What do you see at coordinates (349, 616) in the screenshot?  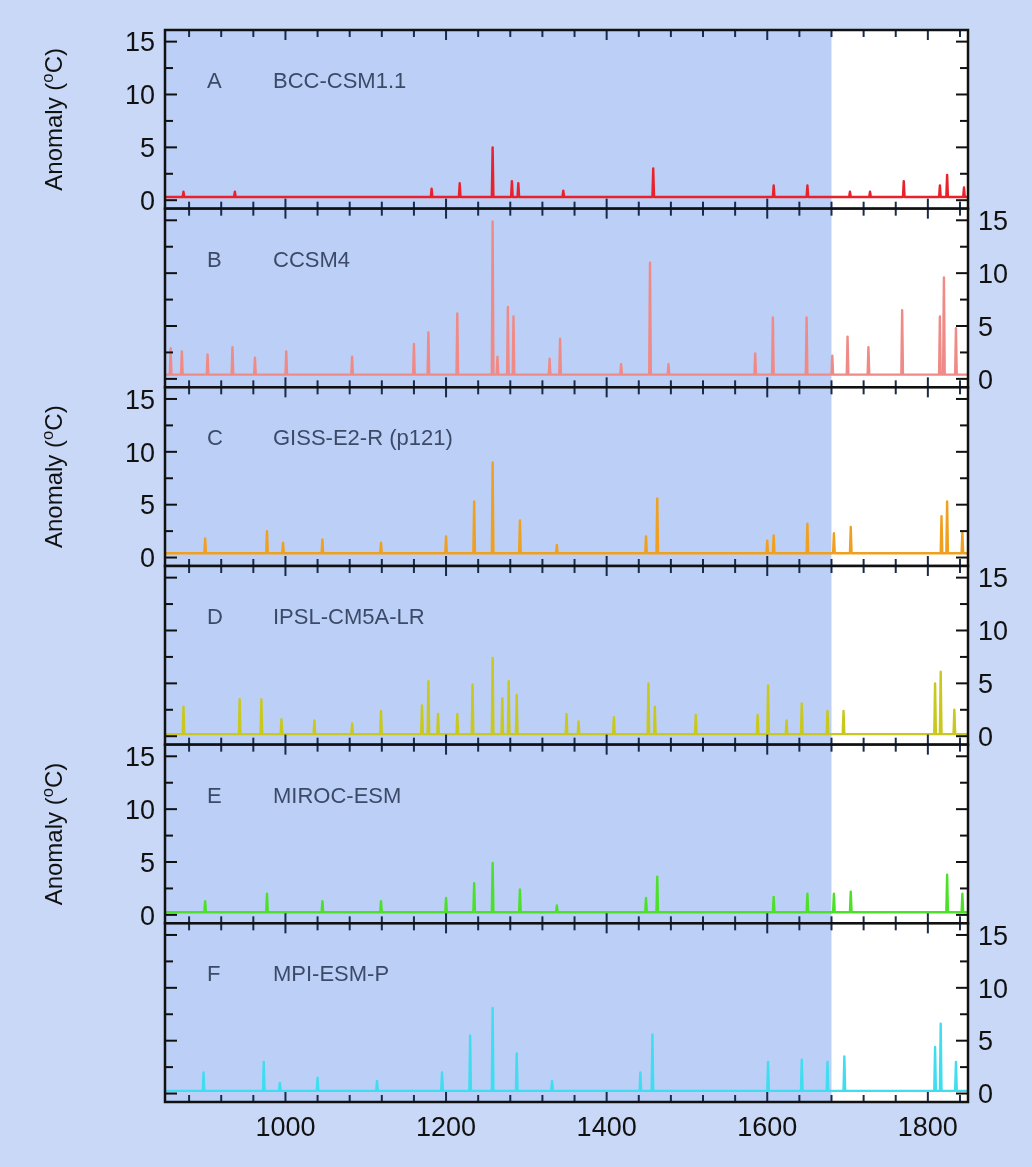 I see `text: IPSL-CM5A-LR` at bounding box center [349, 616].